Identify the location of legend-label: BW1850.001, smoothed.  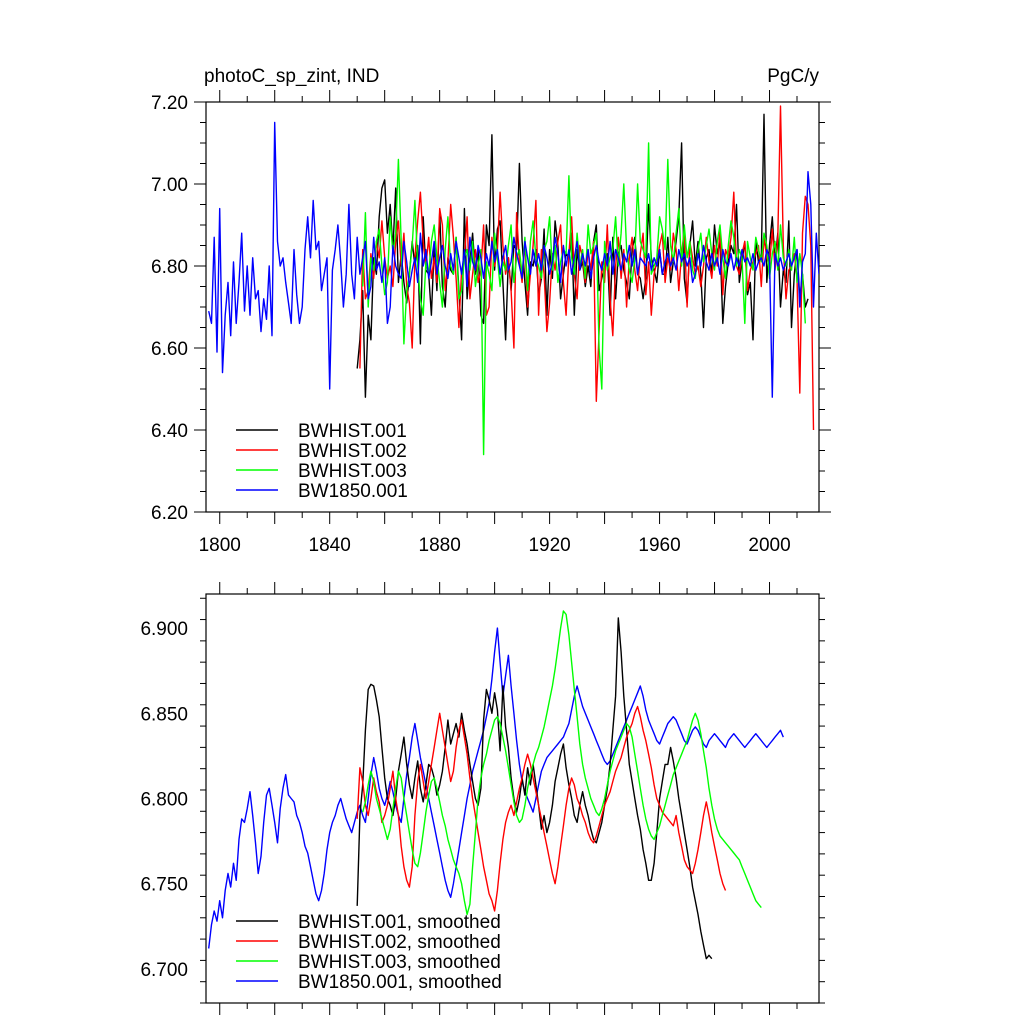
(400, 982).